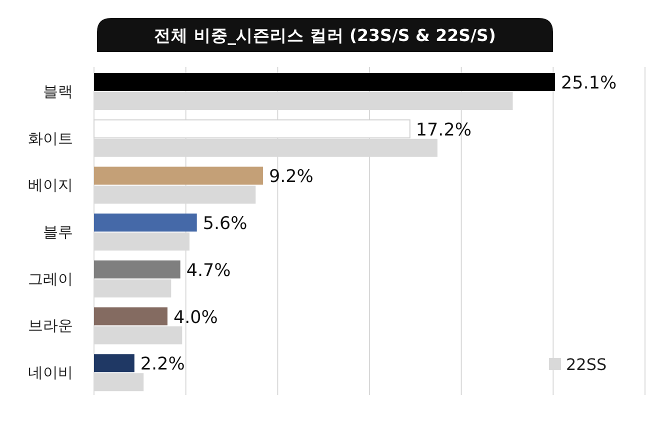 The image size is (650, 430). Describe the element at coordinates (58, 91) in the screenshot. I see `y-tick-label: 블랙` at that location.